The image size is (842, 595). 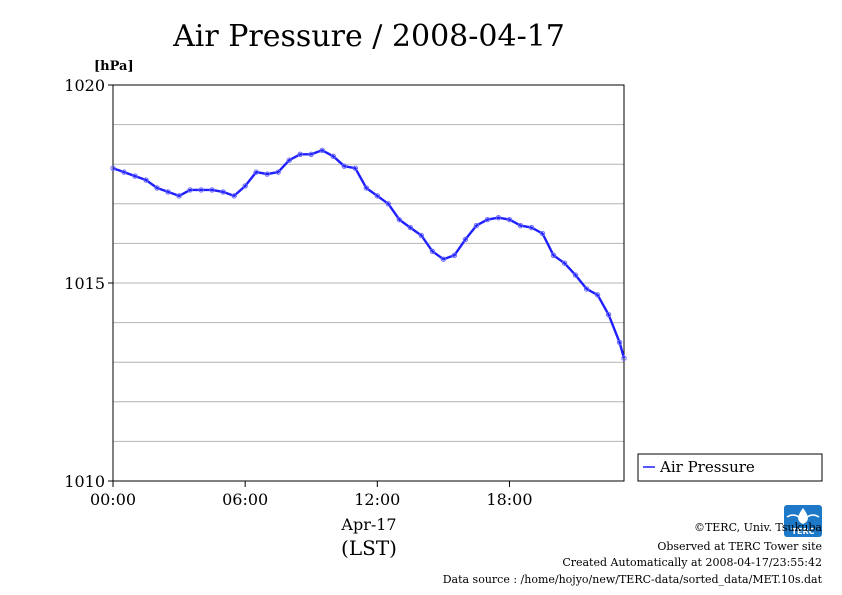 What do you see at coordinates (813, 516) in the screenshot?
I see `wave-right-icon` at bounding box center [813, 516].